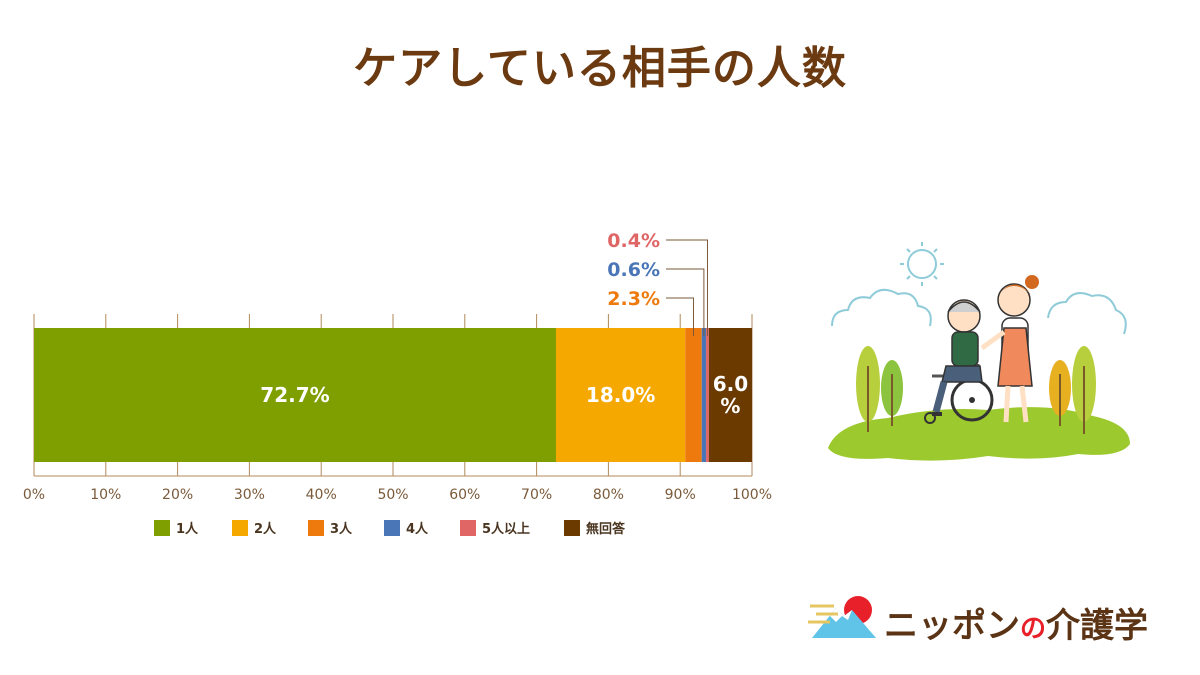 The image size is (1200, 675). What do you see at coordinates (265, 529) in the screenshot?
I see `legend-label: 2人` at bounding box center [265, 529].